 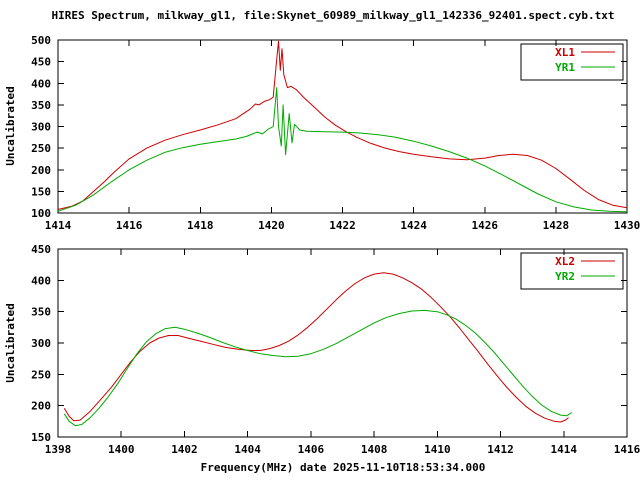 What do you see at coordinates (565, 67) in the screenshot?
I see `legend-label-YR1: YR1` at bounding box center [565, 67].